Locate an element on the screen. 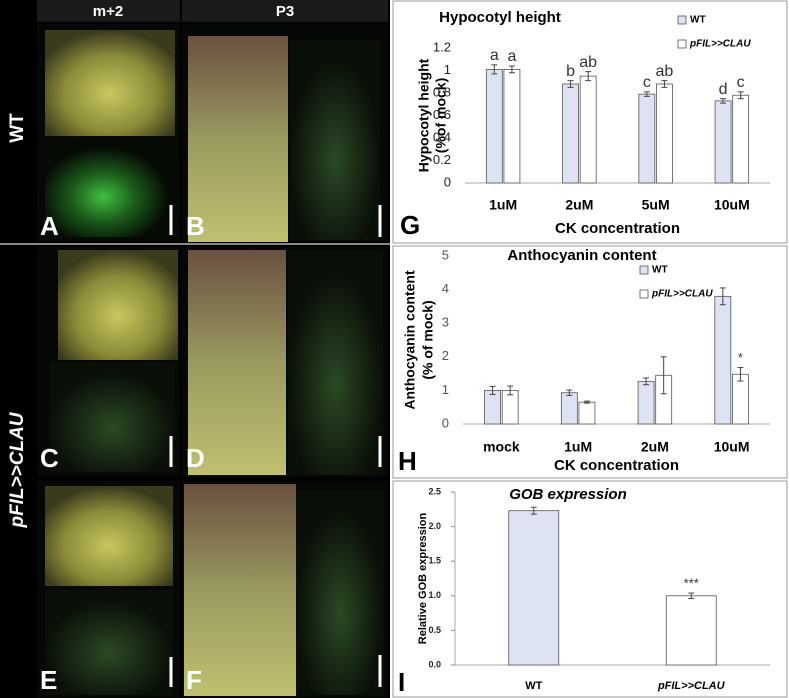 The image size is (789, 698). y-tick-label: 0.4 is located at coordinates (442, 136).